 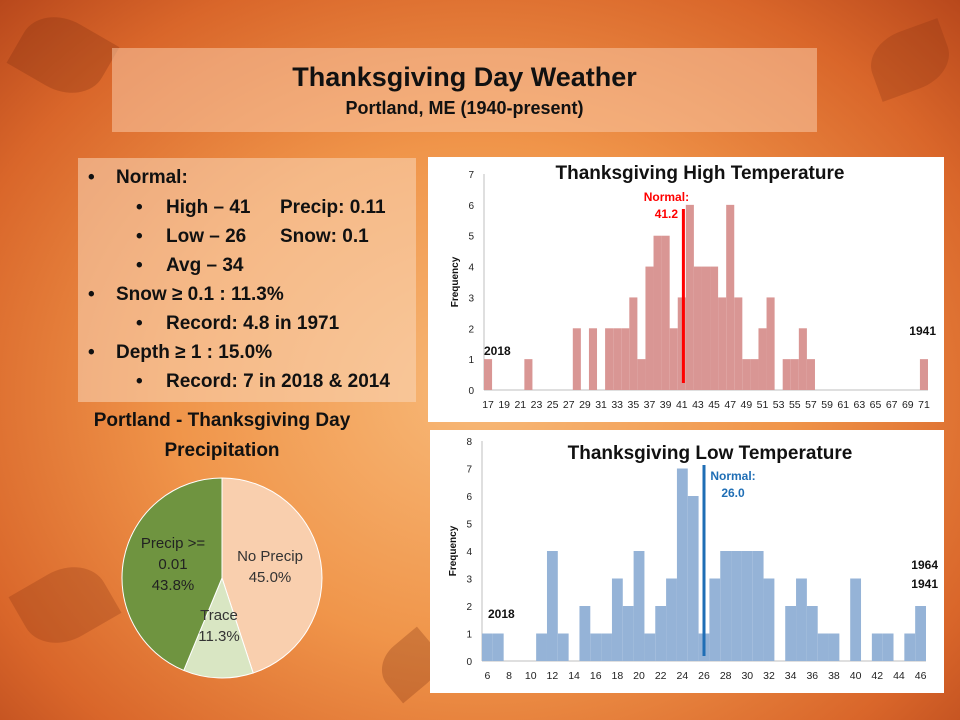 I want to click on year-annotation: 2018, so click(x=501, y=614).